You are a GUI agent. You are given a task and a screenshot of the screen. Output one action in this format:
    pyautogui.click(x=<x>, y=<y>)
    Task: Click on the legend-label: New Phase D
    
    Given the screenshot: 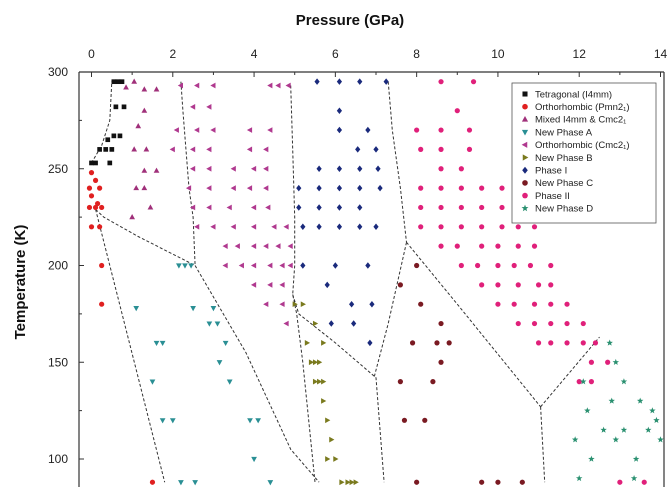 What is the action you would take?
    pyautogui.click(x=564, y=209)
    